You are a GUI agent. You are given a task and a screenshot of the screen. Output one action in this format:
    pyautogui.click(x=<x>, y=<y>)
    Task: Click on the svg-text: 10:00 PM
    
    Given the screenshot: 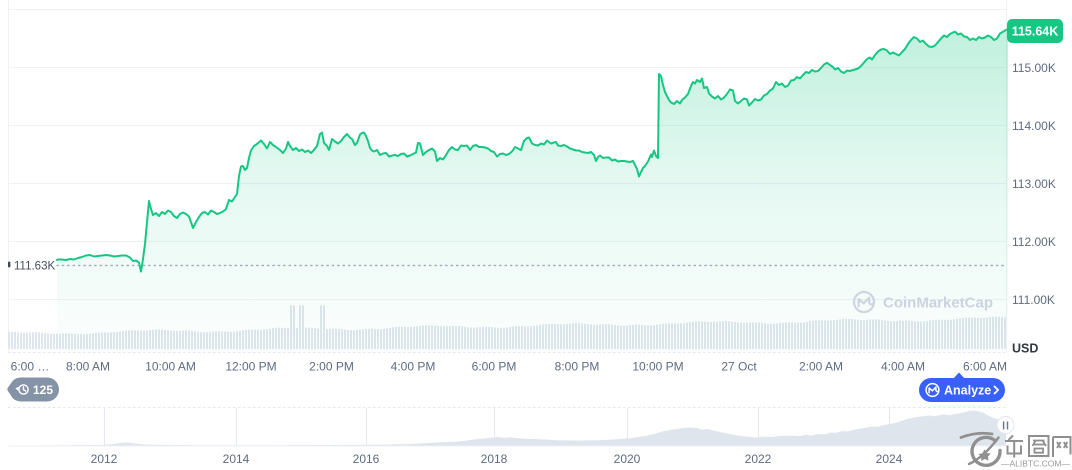 What is the action you would take?
    pyautogui.click(x=657, y=367)
    